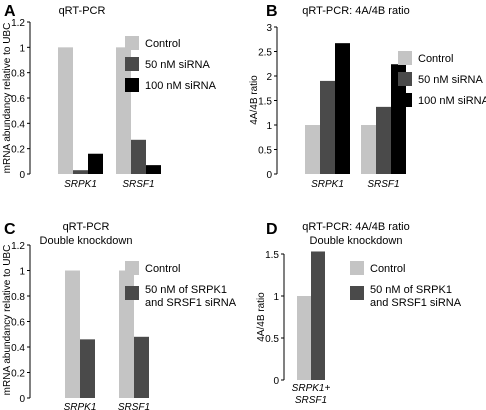 Image resolution: width=486 pixels, height=410 pixels. What do you see at coordinates (269, 77) in the screenshot?
I see `y-tick-label: 2` at bounding box center [269, 77].